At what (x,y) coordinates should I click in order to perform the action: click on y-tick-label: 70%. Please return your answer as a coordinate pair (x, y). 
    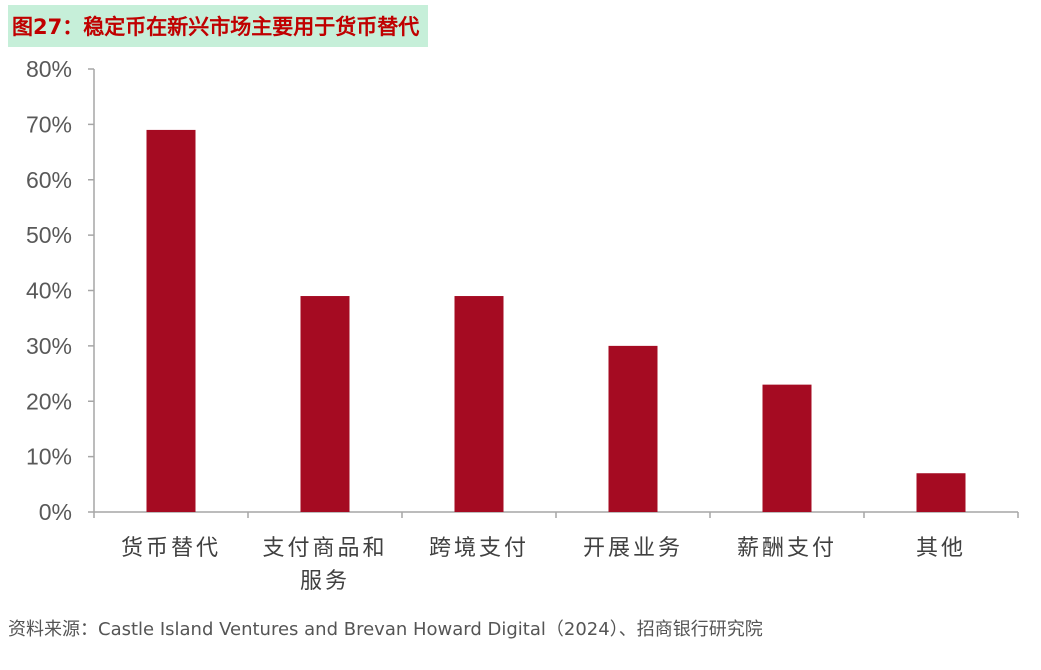
    Looking at the image, I should click on (49, 124).